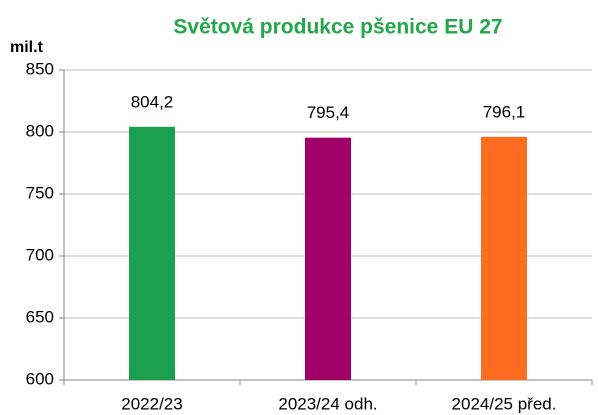  What do you see at coordinates (504, 111) in the screenshot?
I see `value-label: 796,1` at bounding box center [504, 111].